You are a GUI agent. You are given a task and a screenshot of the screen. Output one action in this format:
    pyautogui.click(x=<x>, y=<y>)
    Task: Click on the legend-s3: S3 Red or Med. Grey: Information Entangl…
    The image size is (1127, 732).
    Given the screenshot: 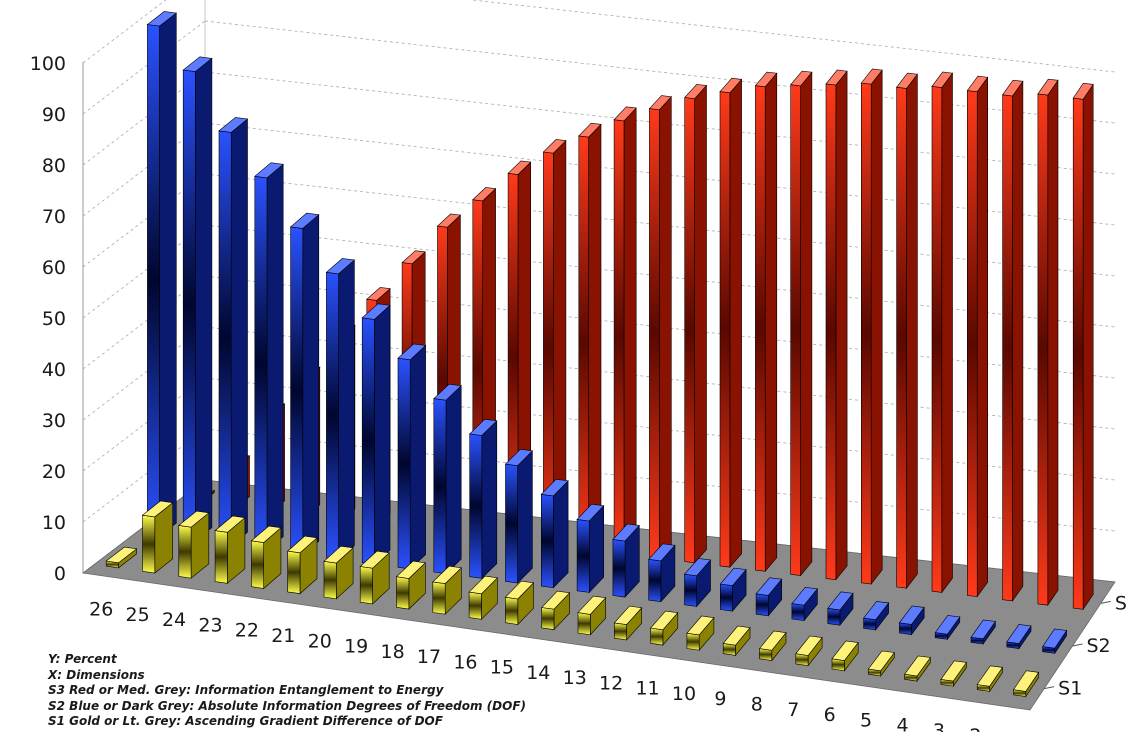 What is the action you would take?
    pyautogui.click(x=246, y=690)
    